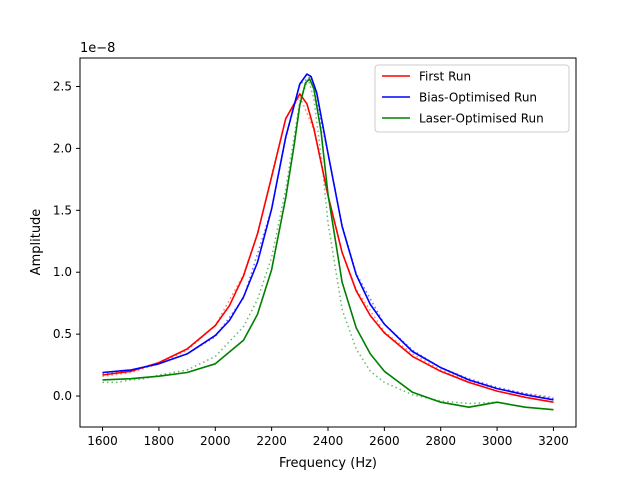  I want to click on y-tick-label: 2.0, so click(62, 148).